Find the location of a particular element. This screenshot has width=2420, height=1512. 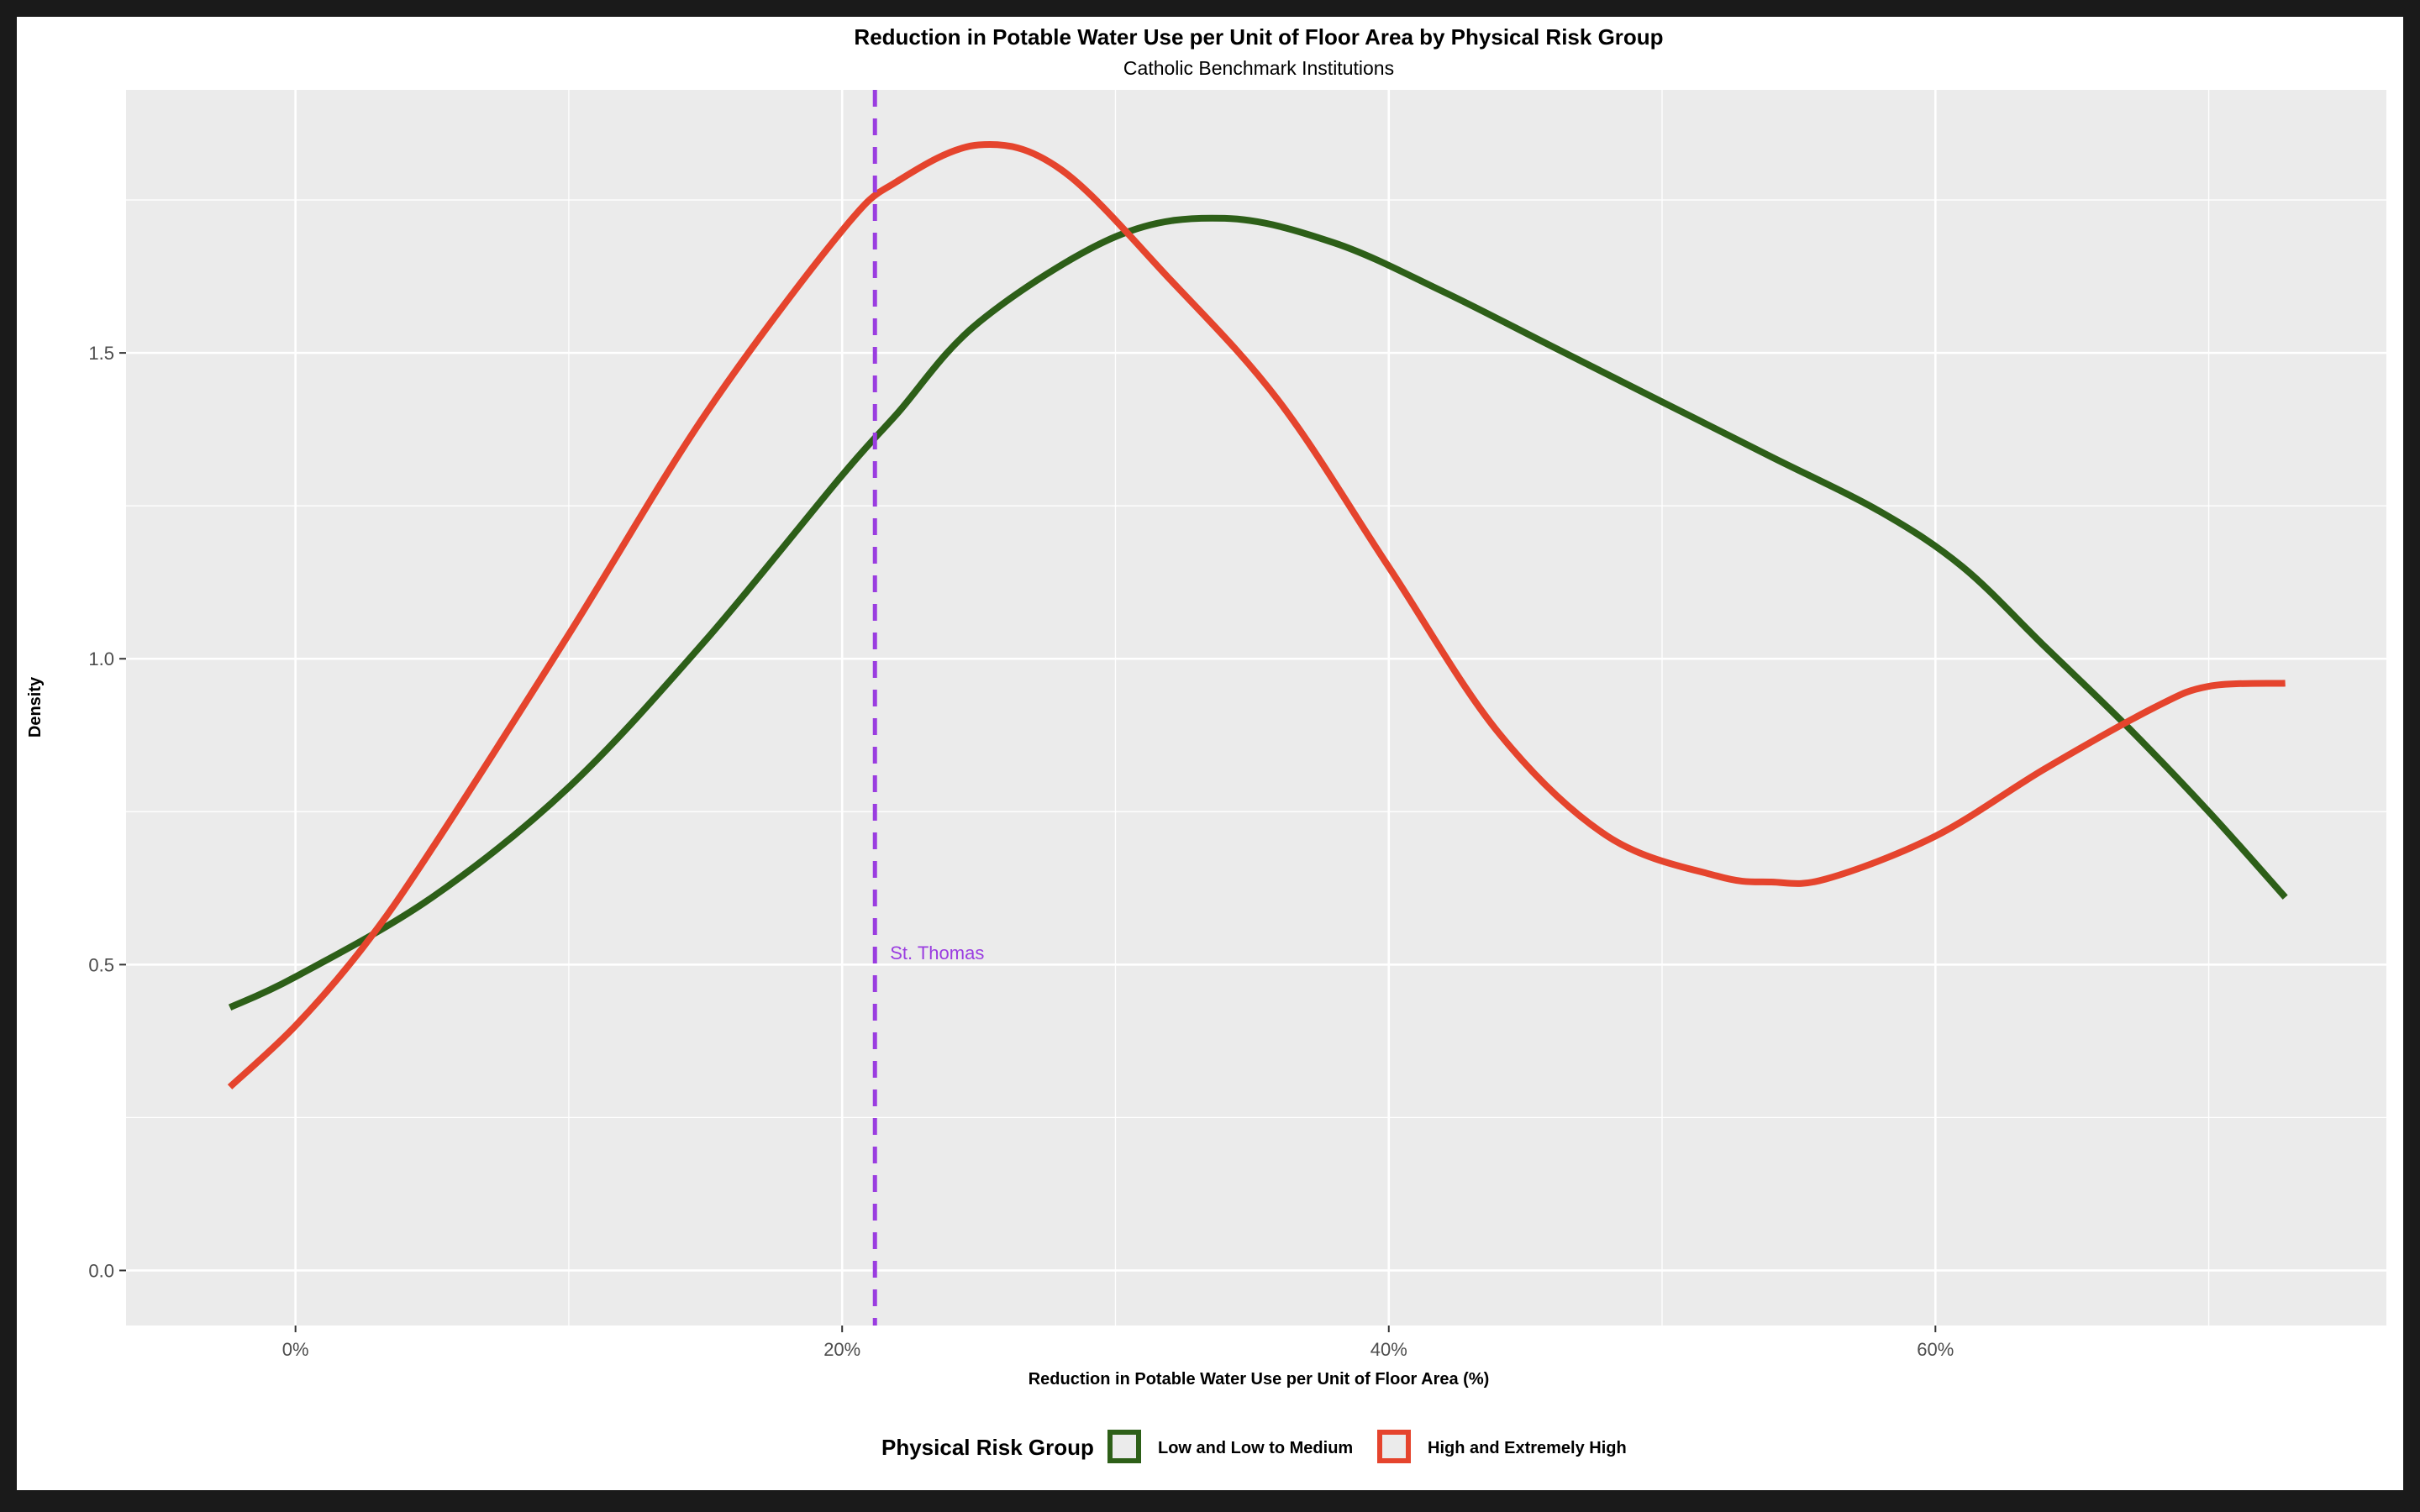

chart-subtitle: Catholic Benchmark Institutions is located at coordinates (1258, 68).